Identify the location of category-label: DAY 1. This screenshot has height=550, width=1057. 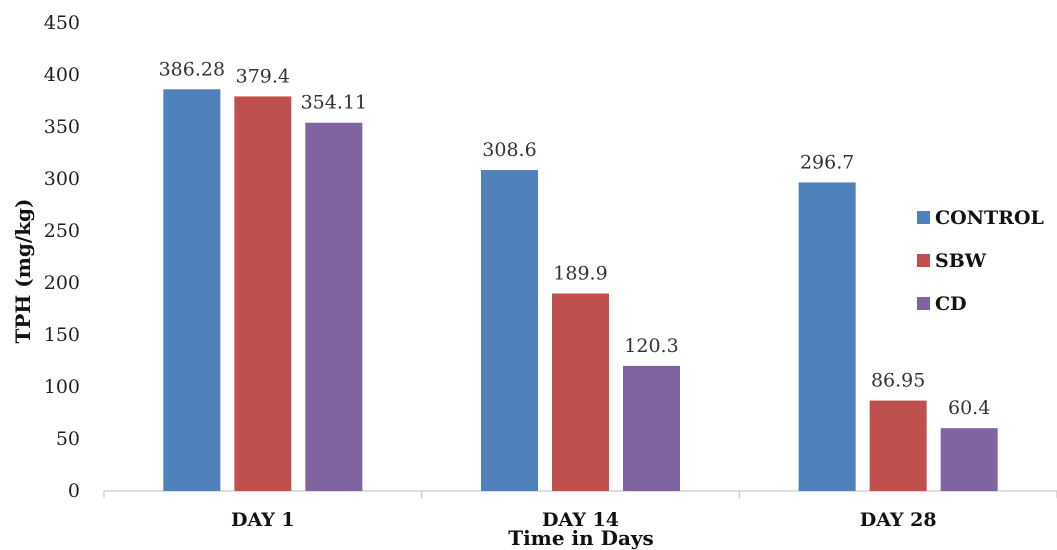
(263, 520).